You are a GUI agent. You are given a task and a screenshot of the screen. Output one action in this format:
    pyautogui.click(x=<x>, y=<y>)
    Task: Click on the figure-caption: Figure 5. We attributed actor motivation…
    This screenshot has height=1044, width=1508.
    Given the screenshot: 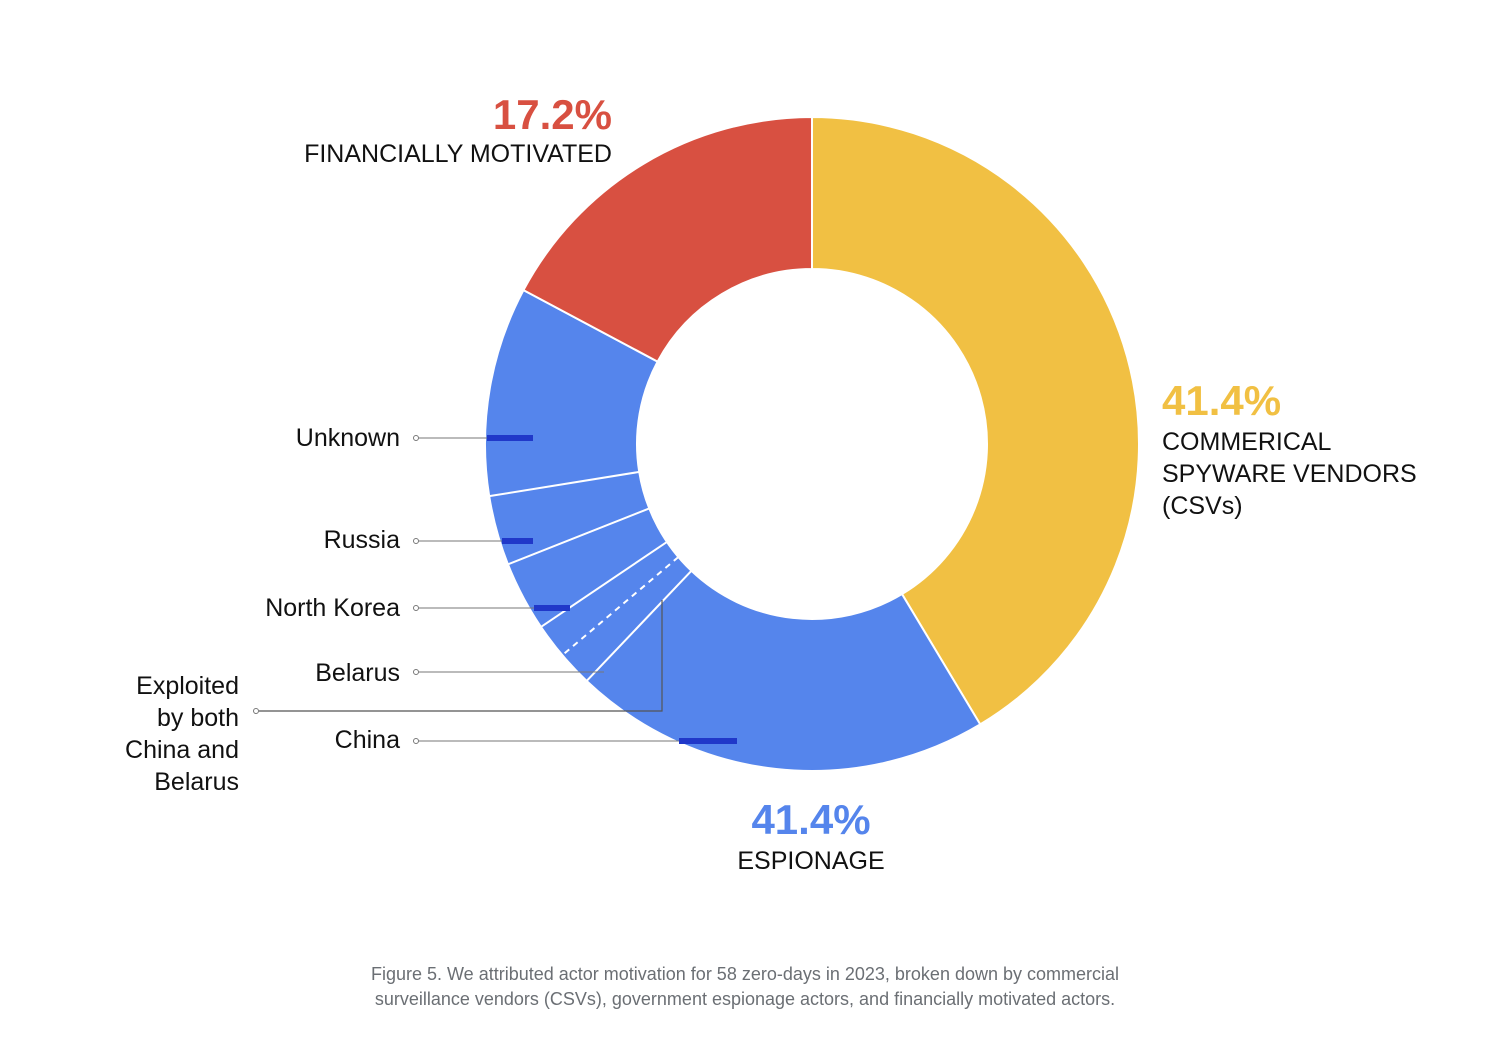 What is the action you would take?
    pyautogui.click(x=745, y=987)
    